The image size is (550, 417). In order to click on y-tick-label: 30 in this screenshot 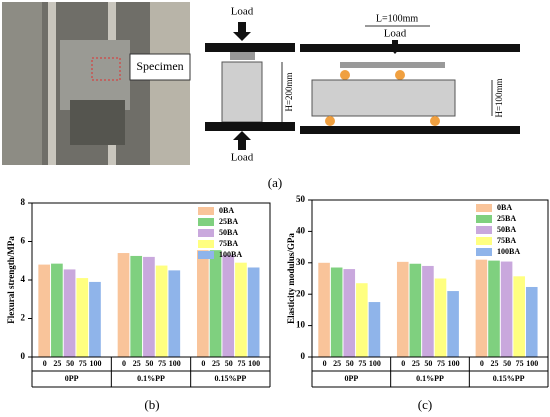, I will do `click(301, 262)`.